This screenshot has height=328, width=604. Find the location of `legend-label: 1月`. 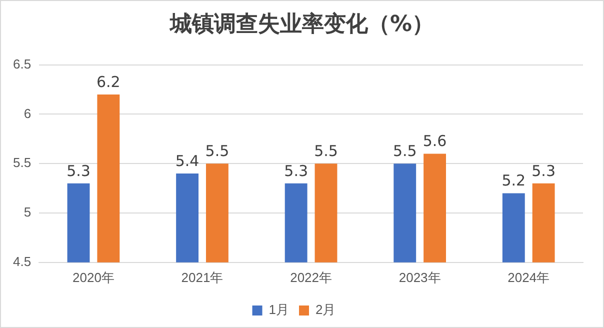

legend-label: 1月 is located at coordinates (279, 310).